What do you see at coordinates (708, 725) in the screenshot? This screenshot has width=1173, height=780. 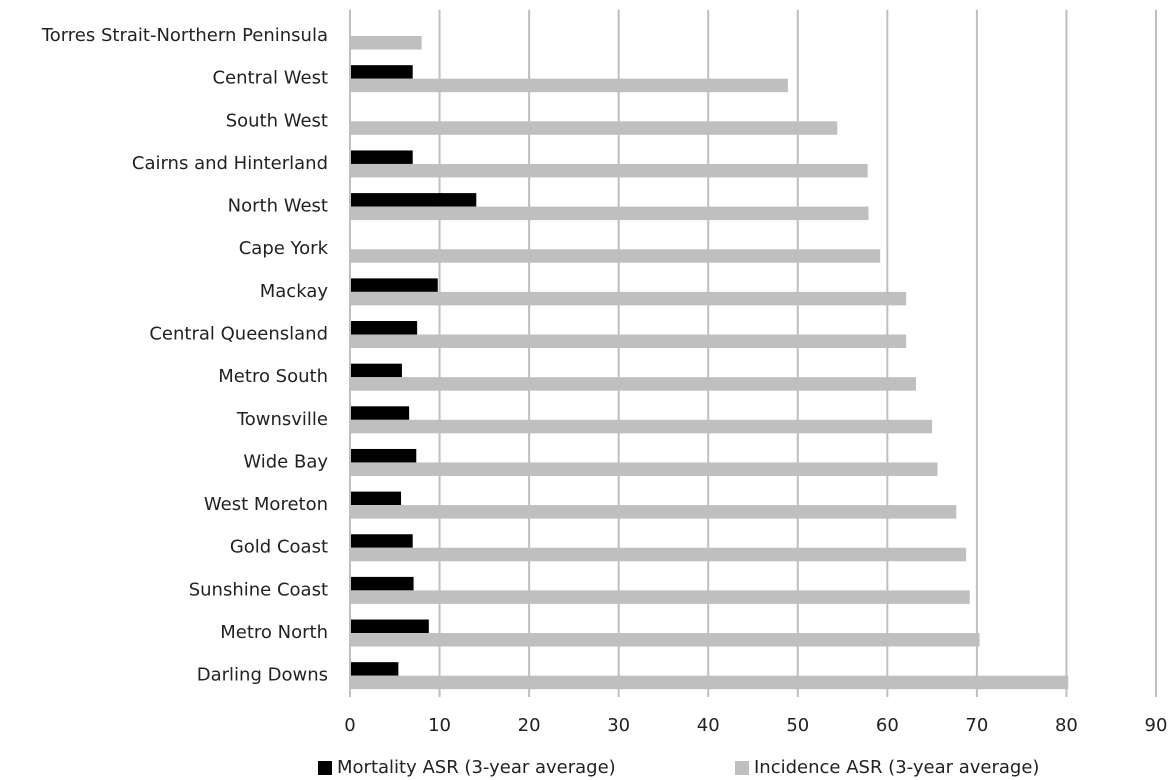 I see `x-tick-label: 40` at bounding box center [708, 725].